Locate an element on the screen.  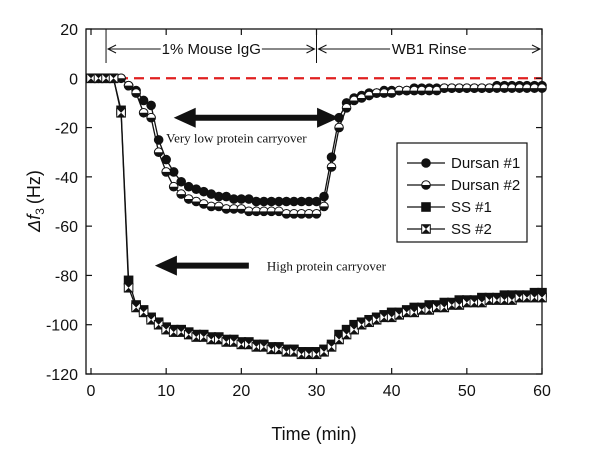
legend-entry: SS #1 is located at coordinates (449, 207).